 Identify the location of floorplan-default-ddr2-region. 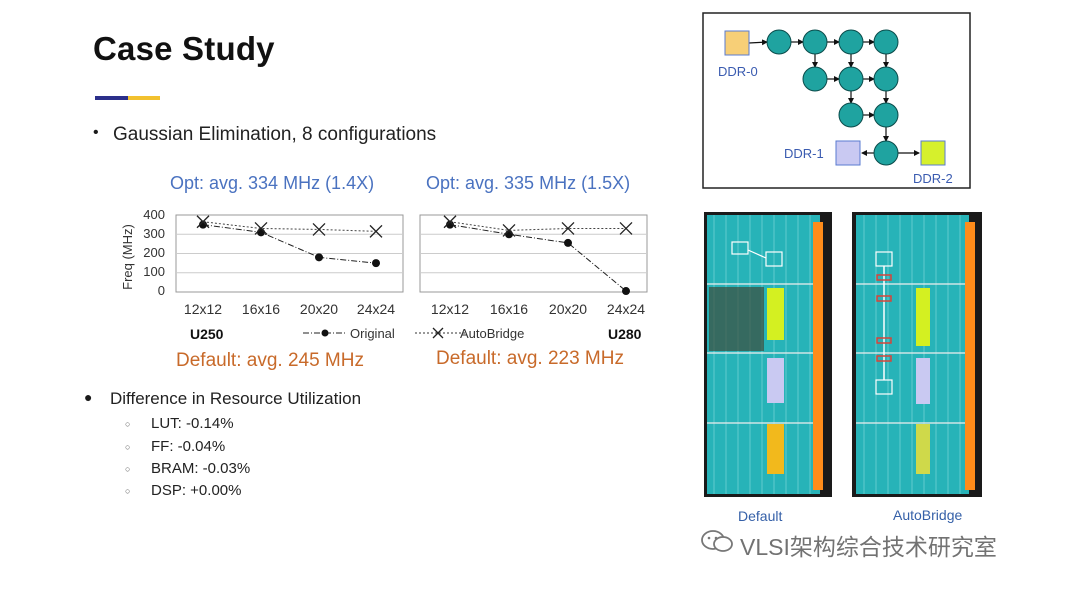
(775, 314).